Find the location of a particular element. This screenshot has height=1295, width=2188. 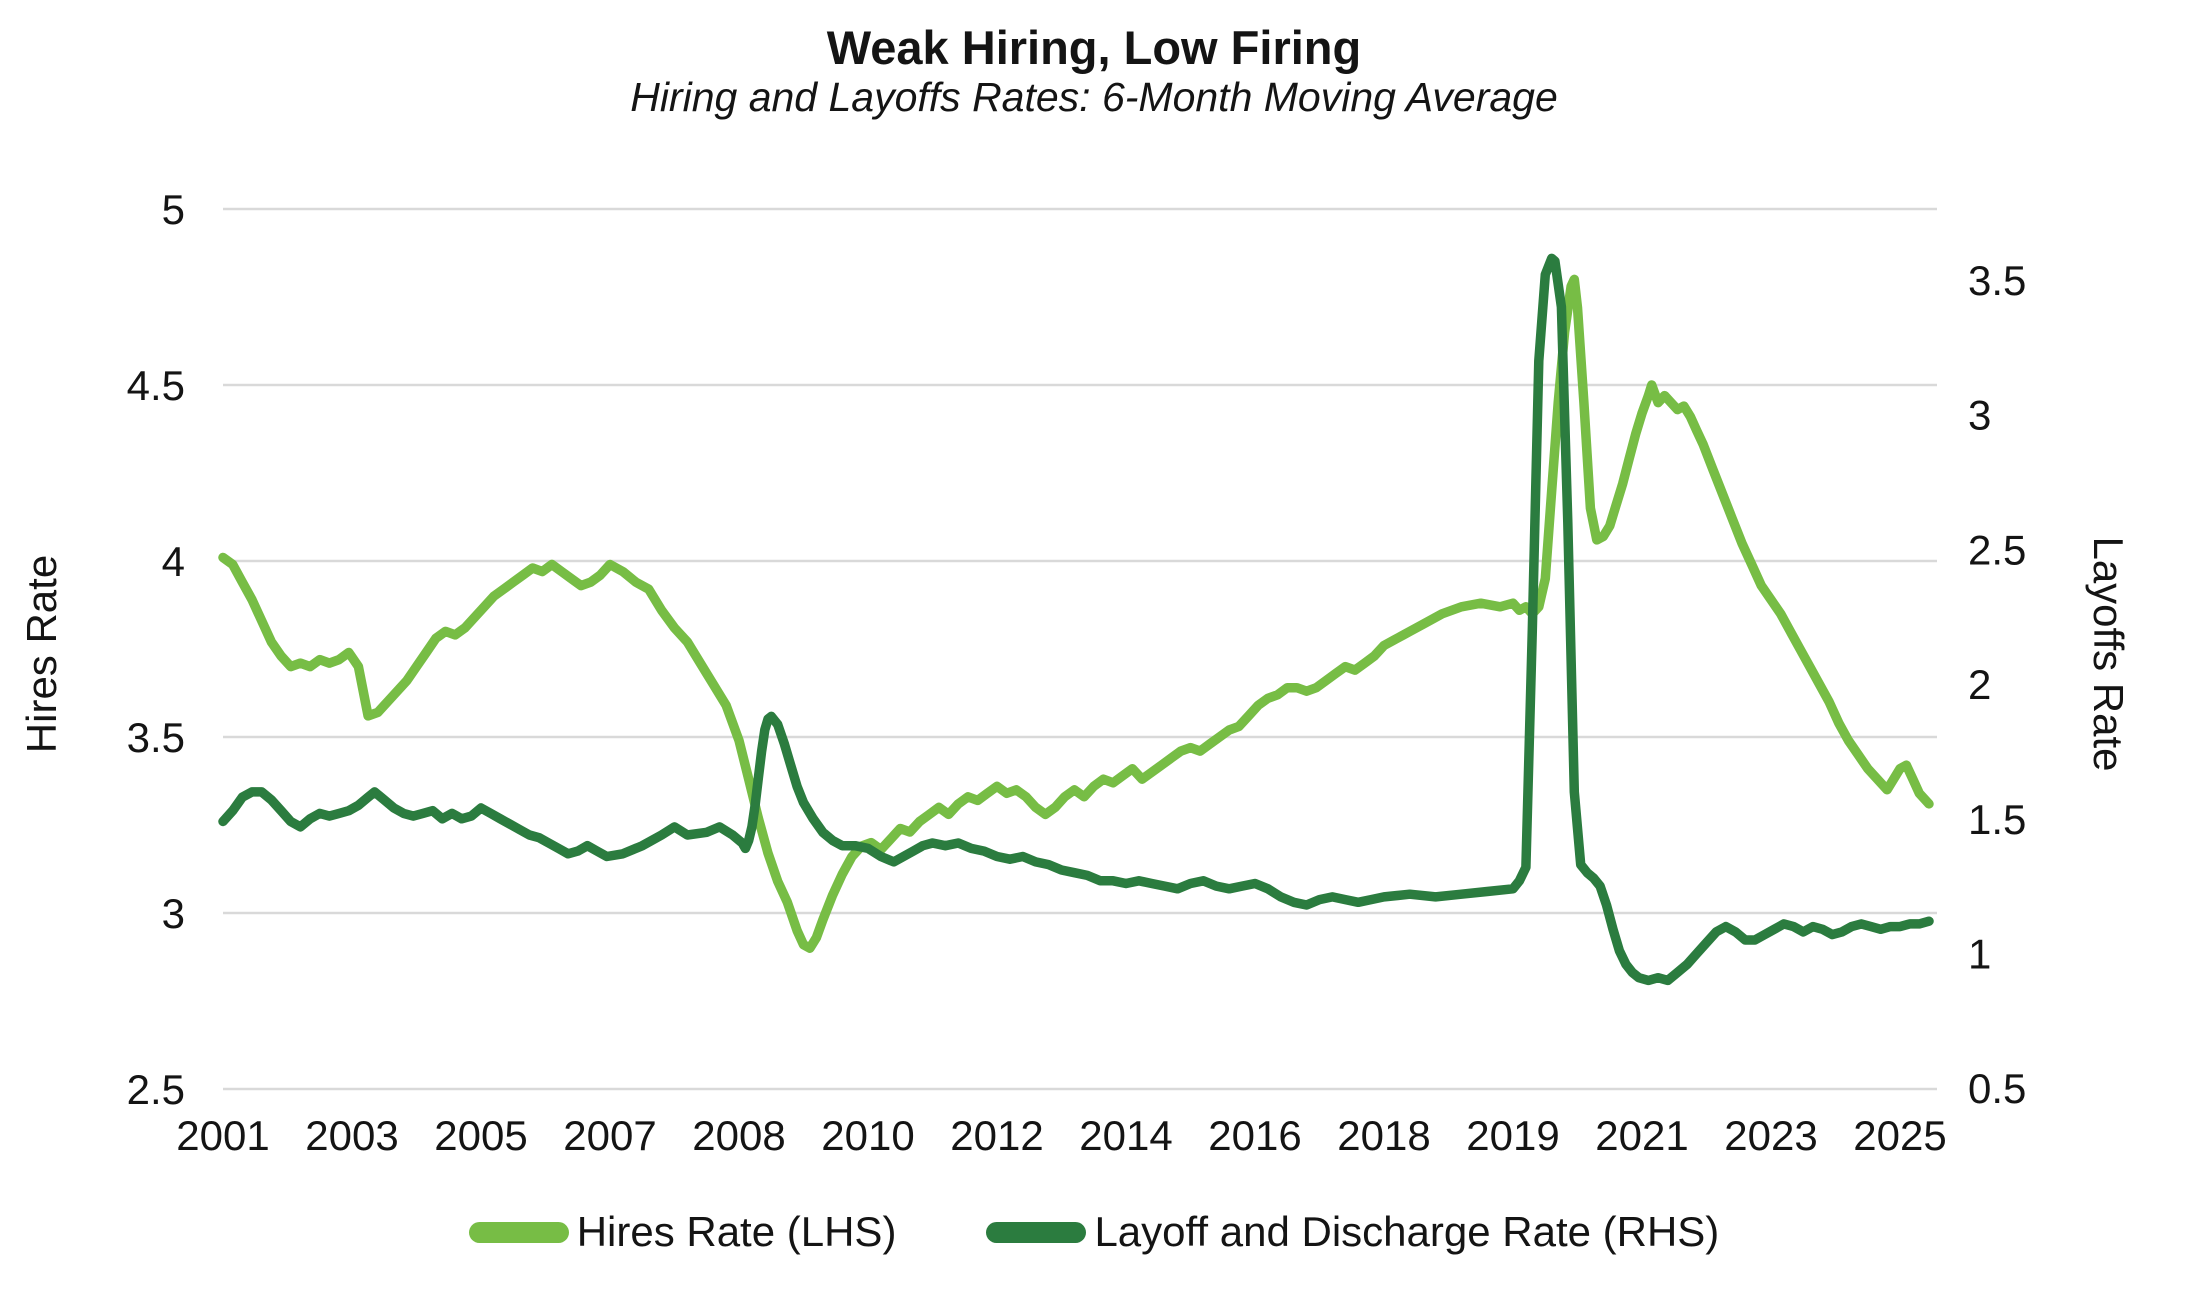

legend-label-hires: Hires Rate (LHS) is located at coordinates (736, 1231).